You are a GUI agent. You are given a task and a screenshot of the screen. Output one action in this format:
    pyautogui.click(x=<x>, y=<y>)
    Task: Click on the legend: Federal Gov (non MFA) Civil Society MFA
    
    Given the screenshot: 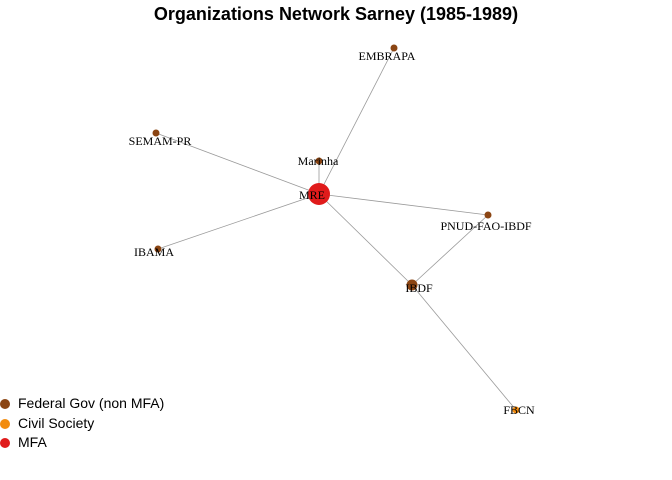 What is the action you would take?
    pyautogui.click(x=82, y=423)
    